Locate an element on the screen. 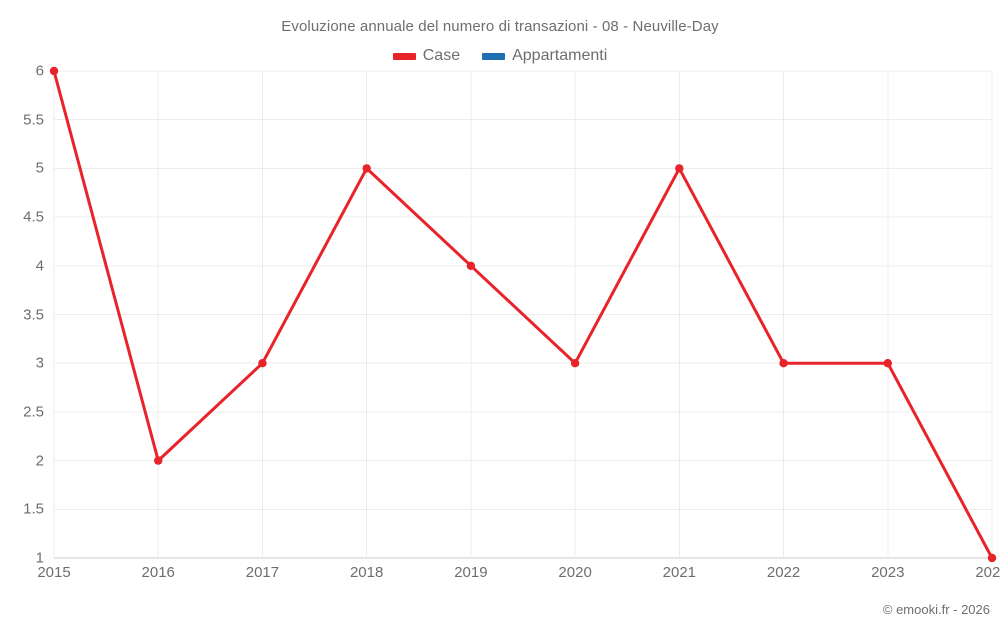 The height and width of the screenshot is (625, 1000). credit-text: © emooki.fr - 2026 is located at coordinates (936, 609).